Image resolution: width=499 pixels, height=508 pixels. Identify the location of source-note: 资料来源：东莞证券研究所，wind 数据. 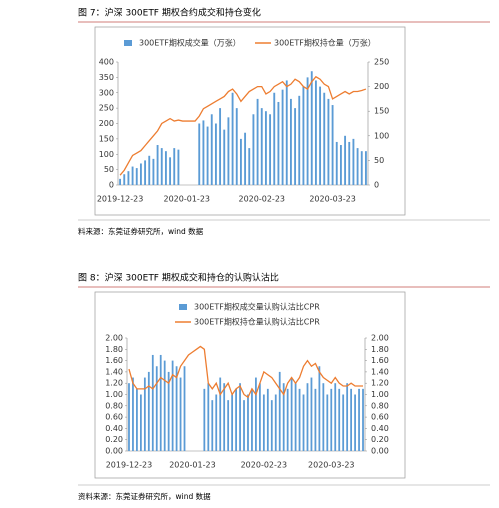
(144, 496).